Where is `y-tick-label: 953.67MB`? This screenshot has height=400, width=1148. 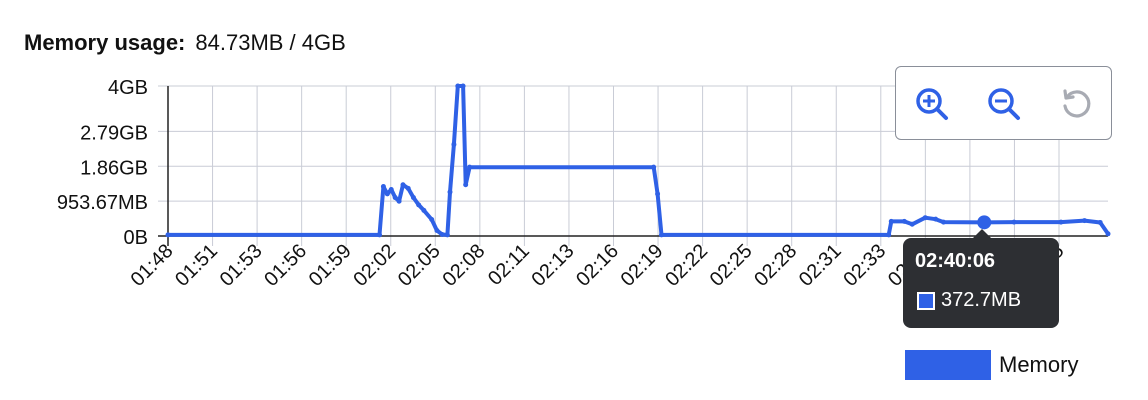
y-tick-label: 953.67MB is located at coordinates (102, 203).